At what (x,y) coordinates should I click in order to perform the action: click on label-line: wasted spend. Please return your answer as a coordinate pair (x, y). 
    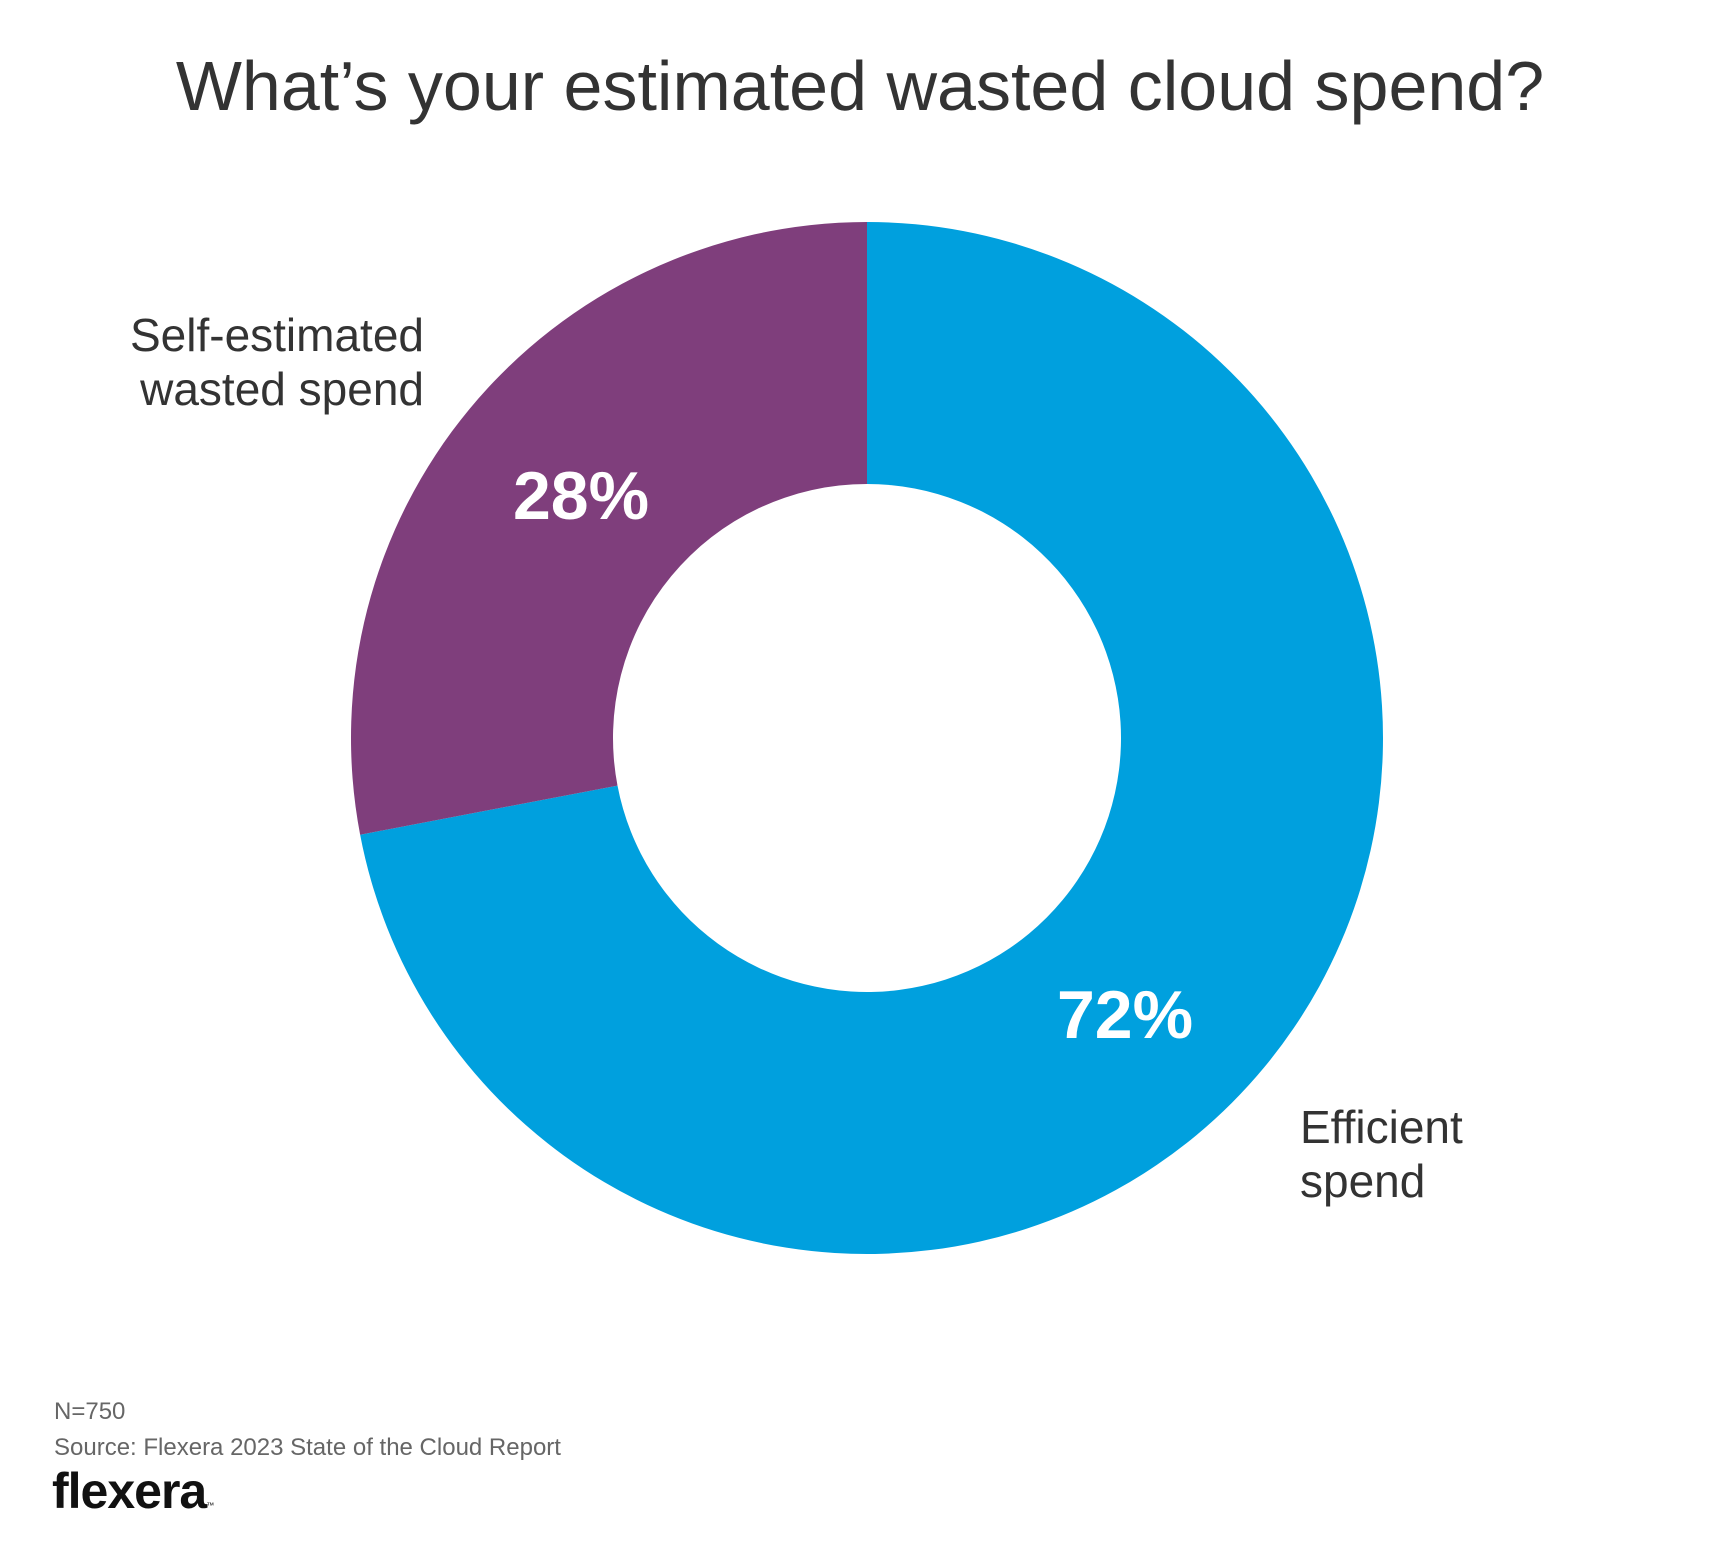
    Looking at the image, I should click on (282, 389).